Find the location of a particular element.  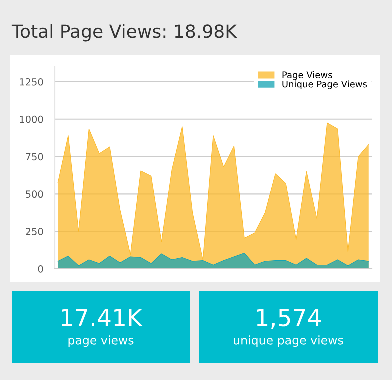

text: page views is located at coordinates (101, 342).